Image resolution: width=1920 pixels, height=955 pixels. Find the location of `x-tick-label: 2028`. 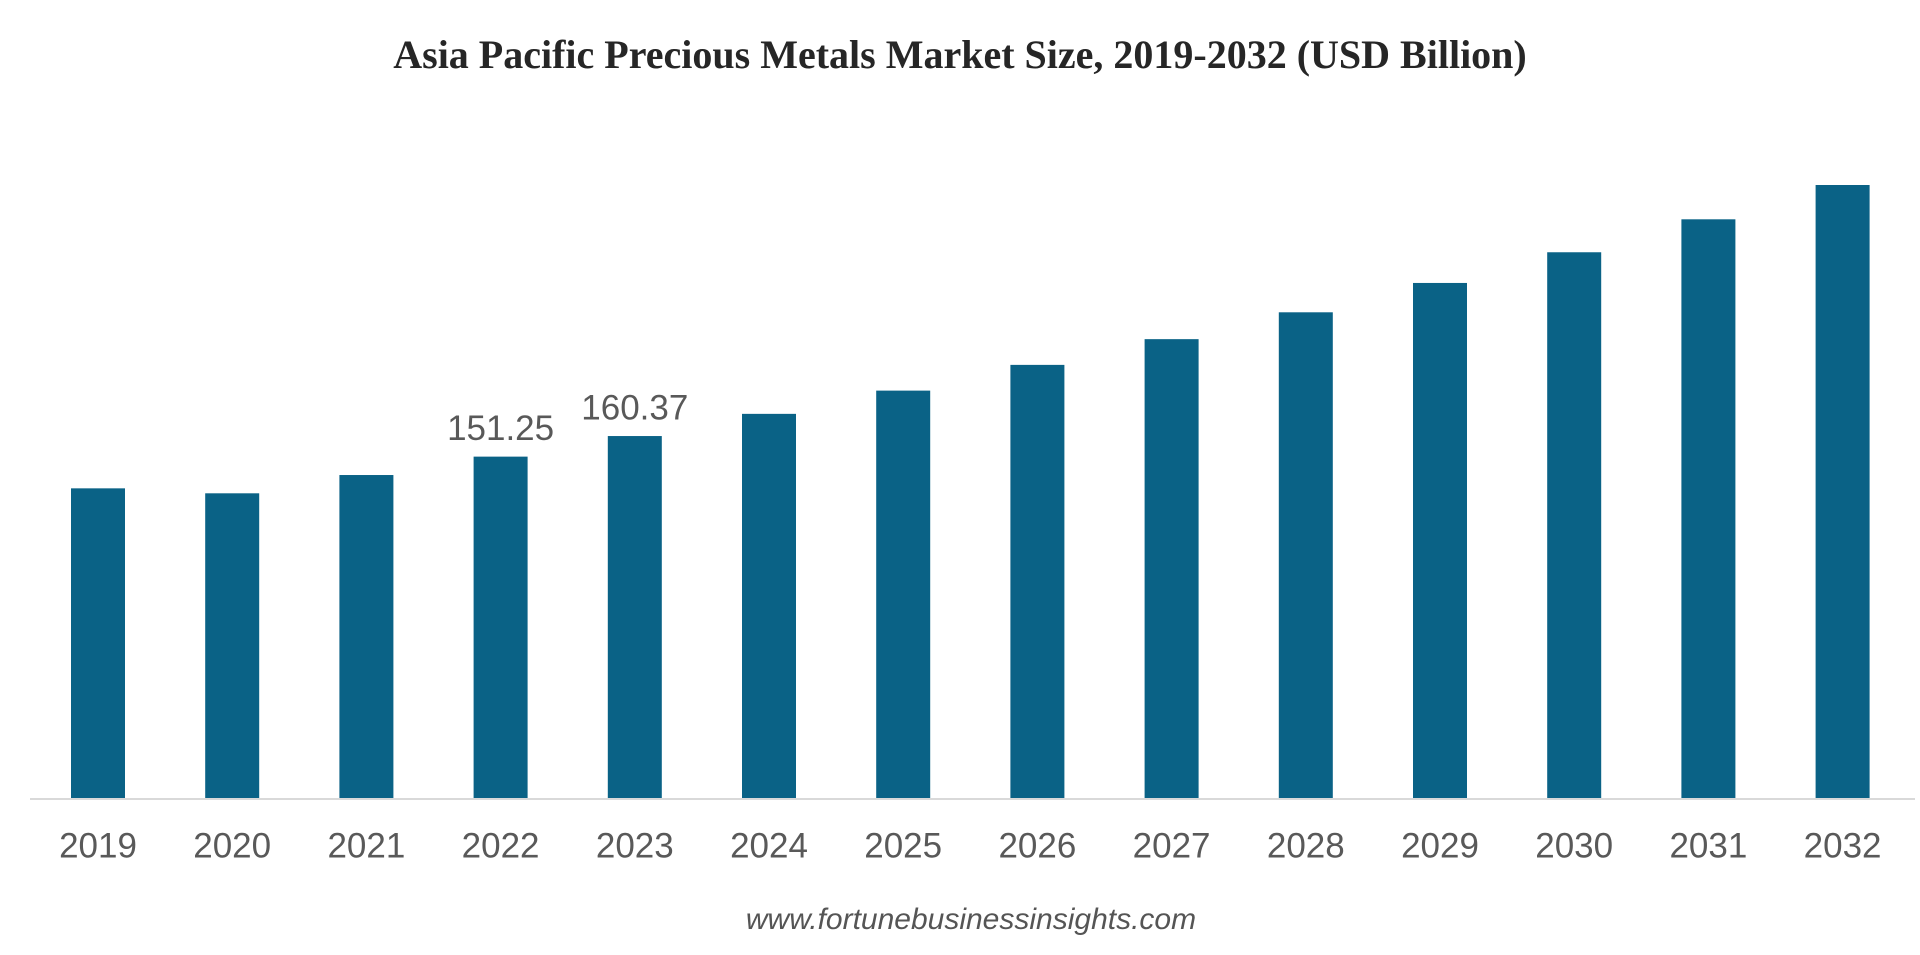

x-tick-label: 2028 is located at coordinates (1306, 845).